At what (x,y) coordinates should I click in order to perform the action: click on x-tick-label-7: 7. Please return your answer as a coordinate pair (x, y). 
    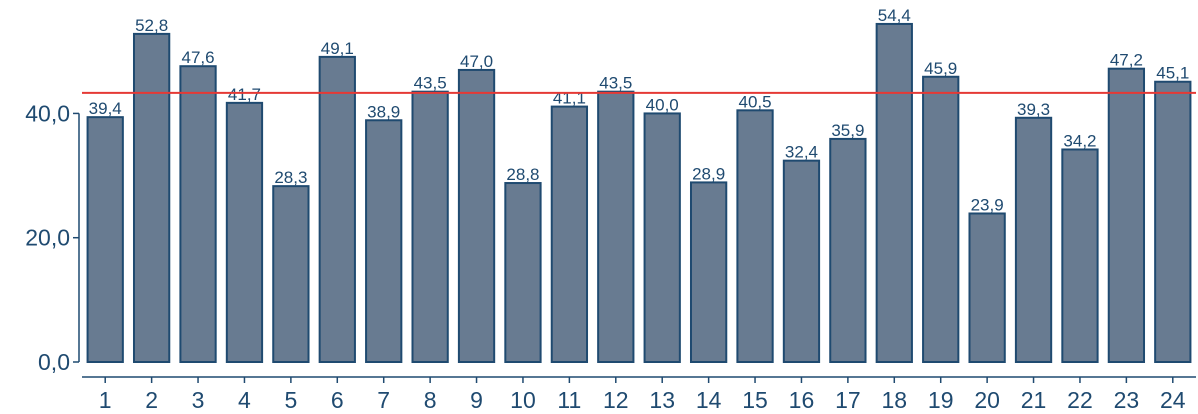
    Looking at the image, I should click on (383, 400).